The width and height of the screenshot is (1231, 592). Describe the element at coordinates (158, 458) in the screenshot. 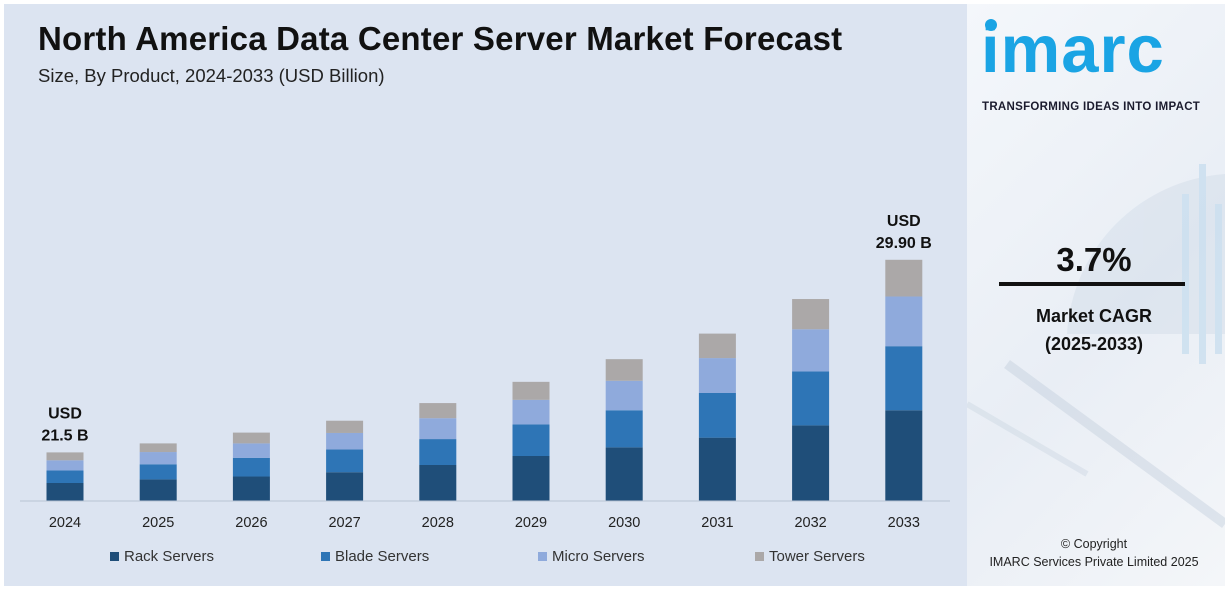

I see `bar-segment-micro-servers-2025` at that location.